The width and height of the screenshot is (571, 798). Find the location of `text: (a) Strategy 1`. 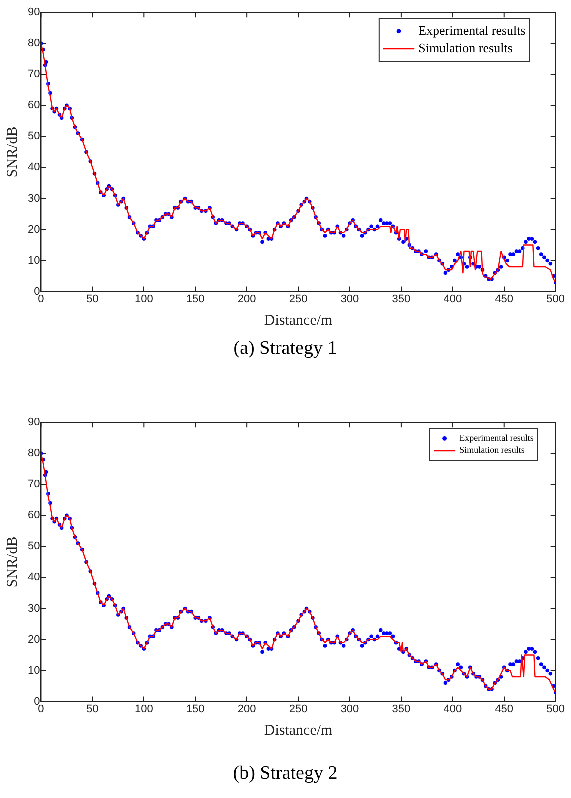

text: (a) Strategy 1 is located at coordinates (285, 349).